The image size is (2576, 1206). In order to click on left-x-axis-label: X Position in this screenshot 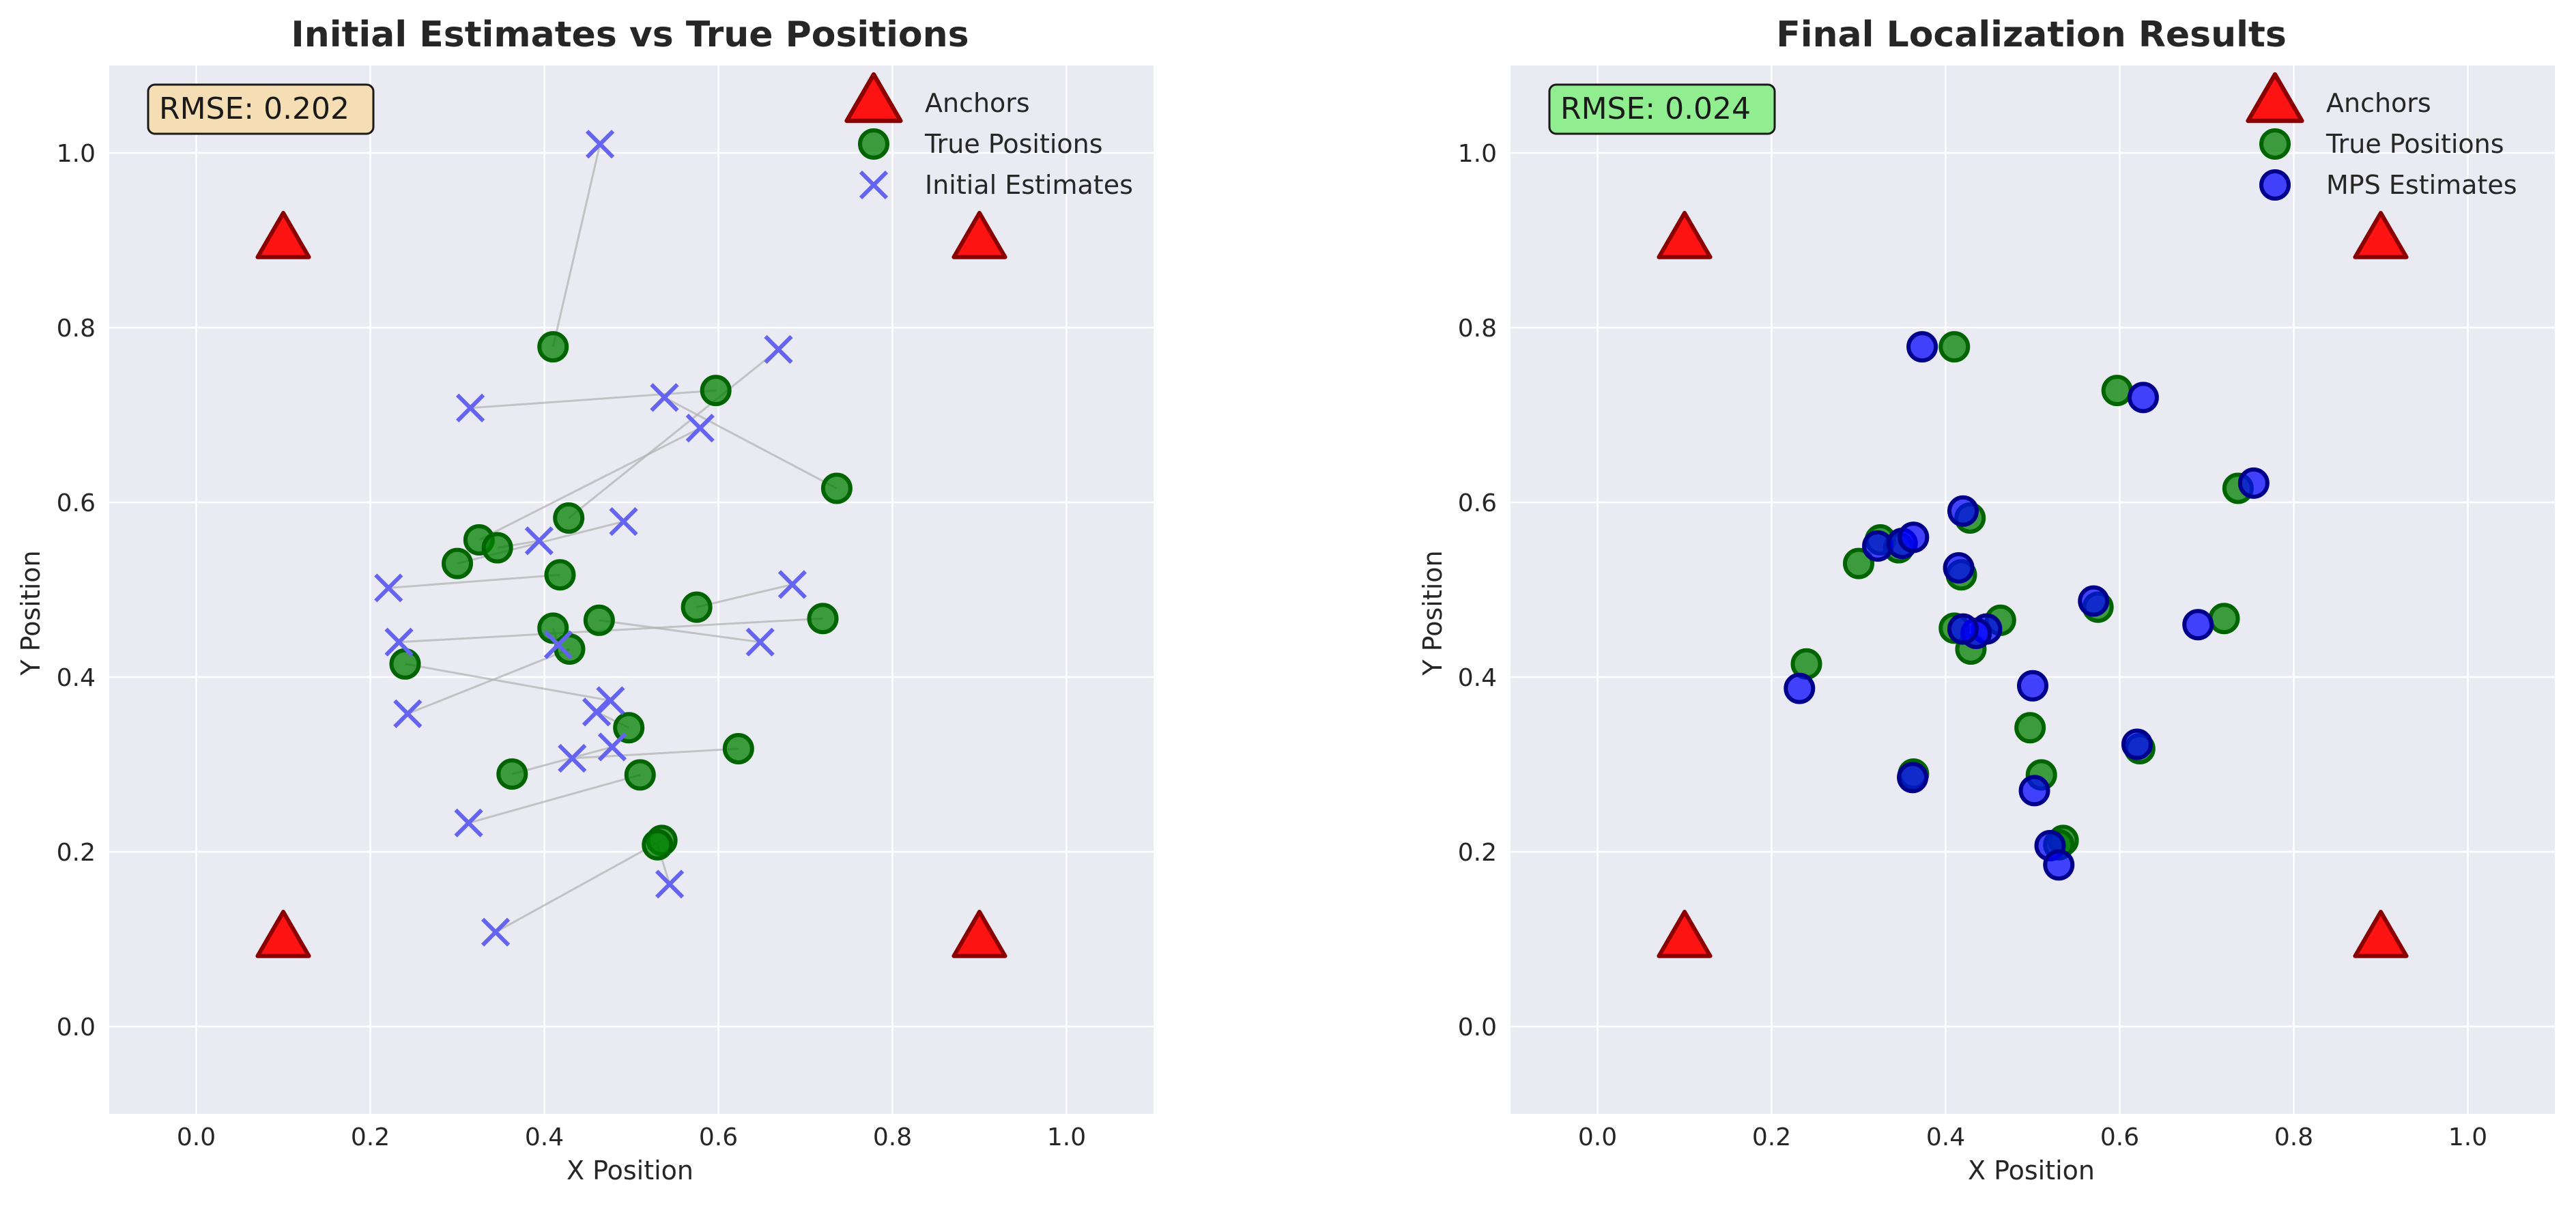, I will do `click(630, 1170)`.